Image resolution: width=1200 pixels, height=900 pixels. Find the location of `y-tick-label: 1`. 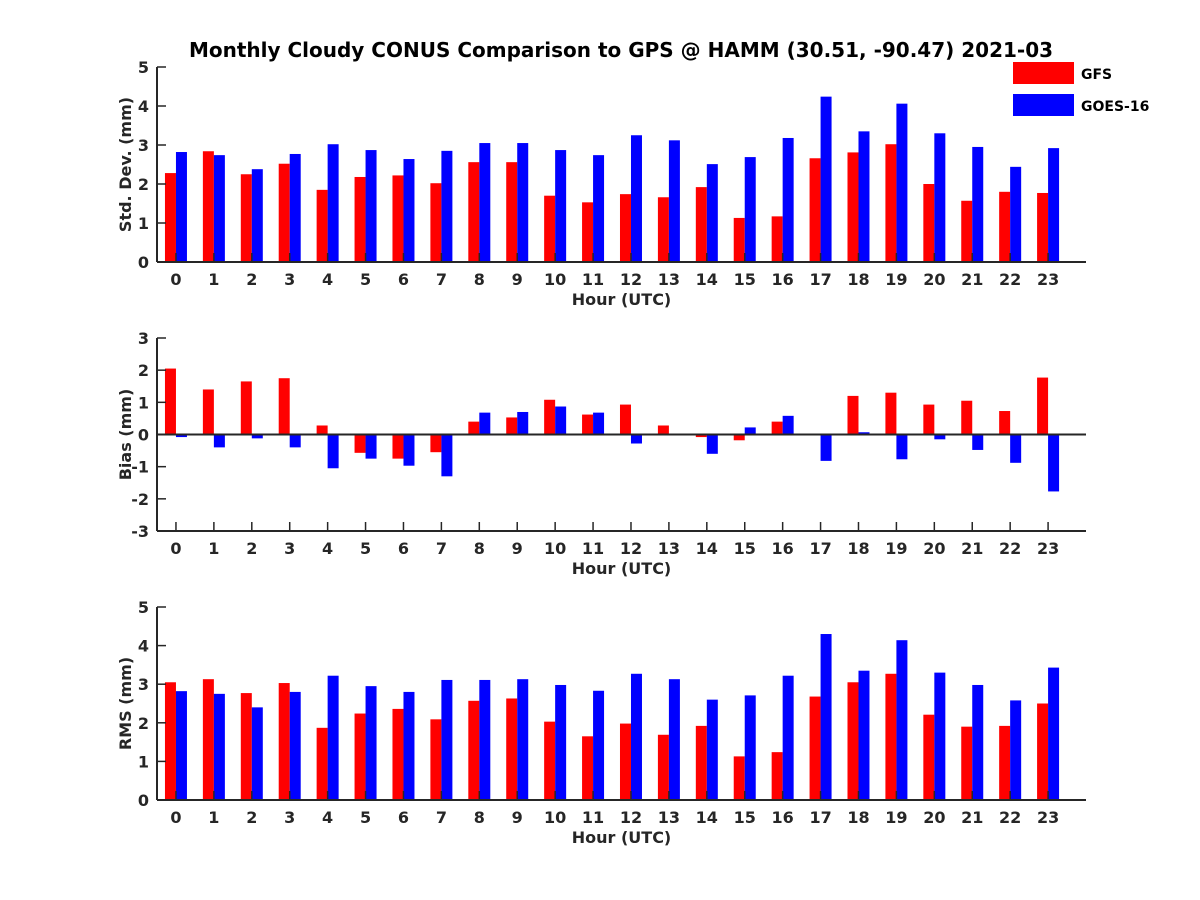

y-tick-label: 1 is located at coordinates (143, 223).